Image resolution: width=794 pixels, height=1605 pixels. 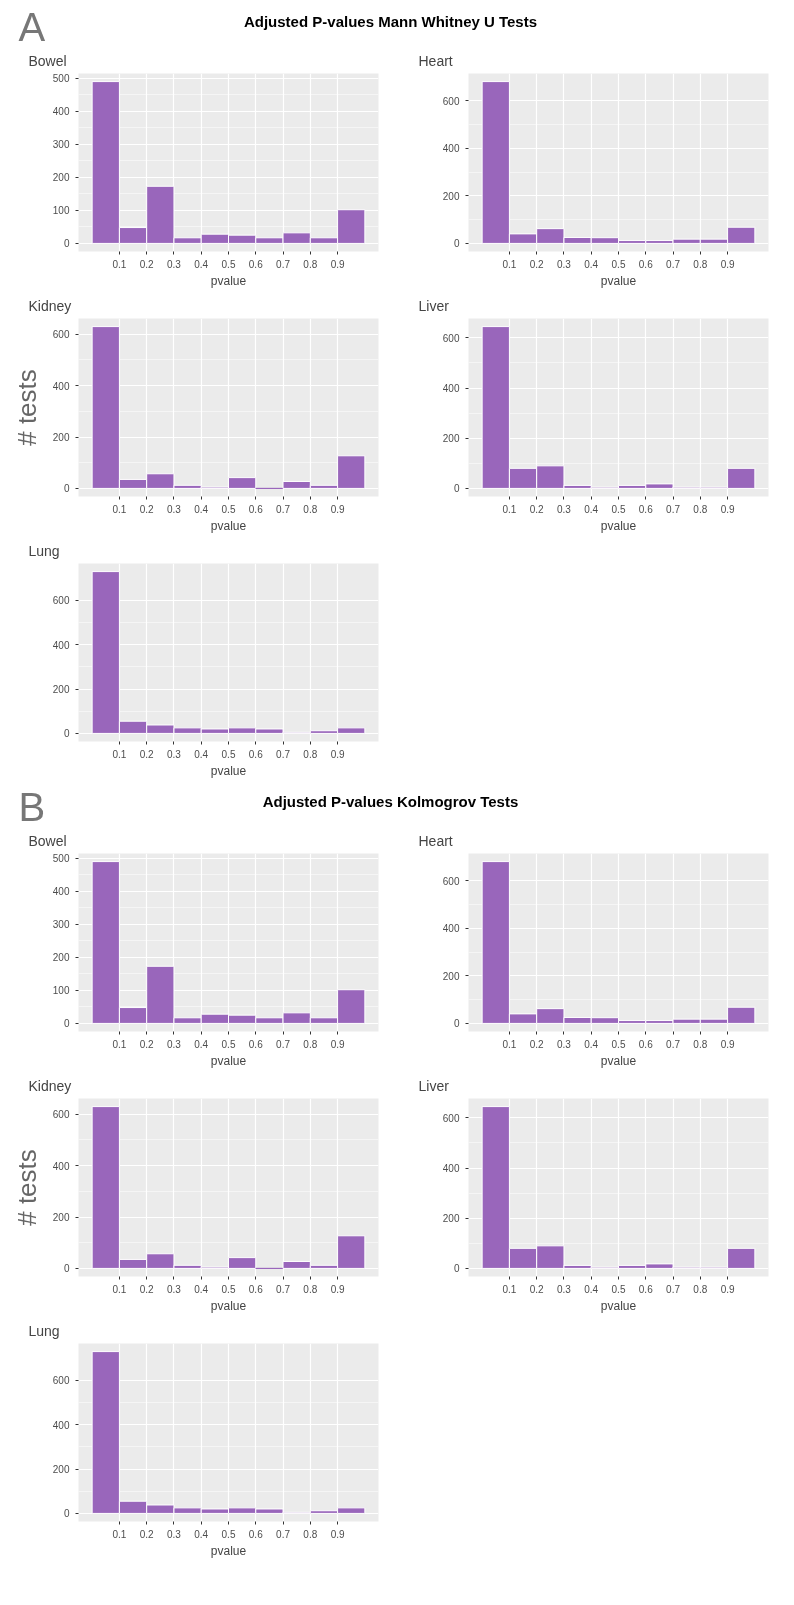 What do you see at coordinates (390, 801) in the screenshot?
I see `text: Adjusted P-values Kolmogrov Tests` at bounding box center [390, 801].